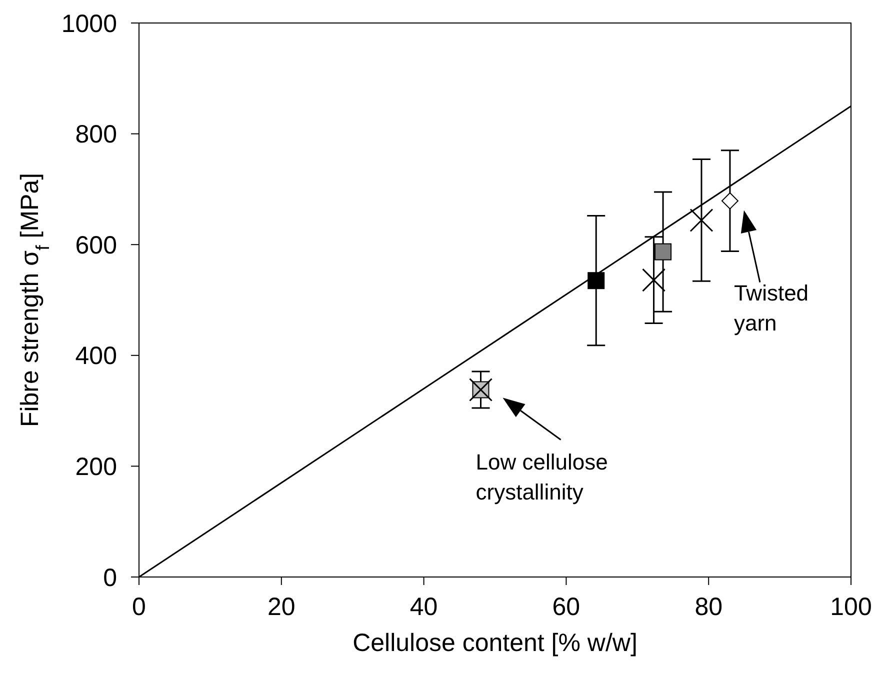 The width and height of the screenshot is (882, 682). I want to click on x-tick-label: 60, so click(566, 607).